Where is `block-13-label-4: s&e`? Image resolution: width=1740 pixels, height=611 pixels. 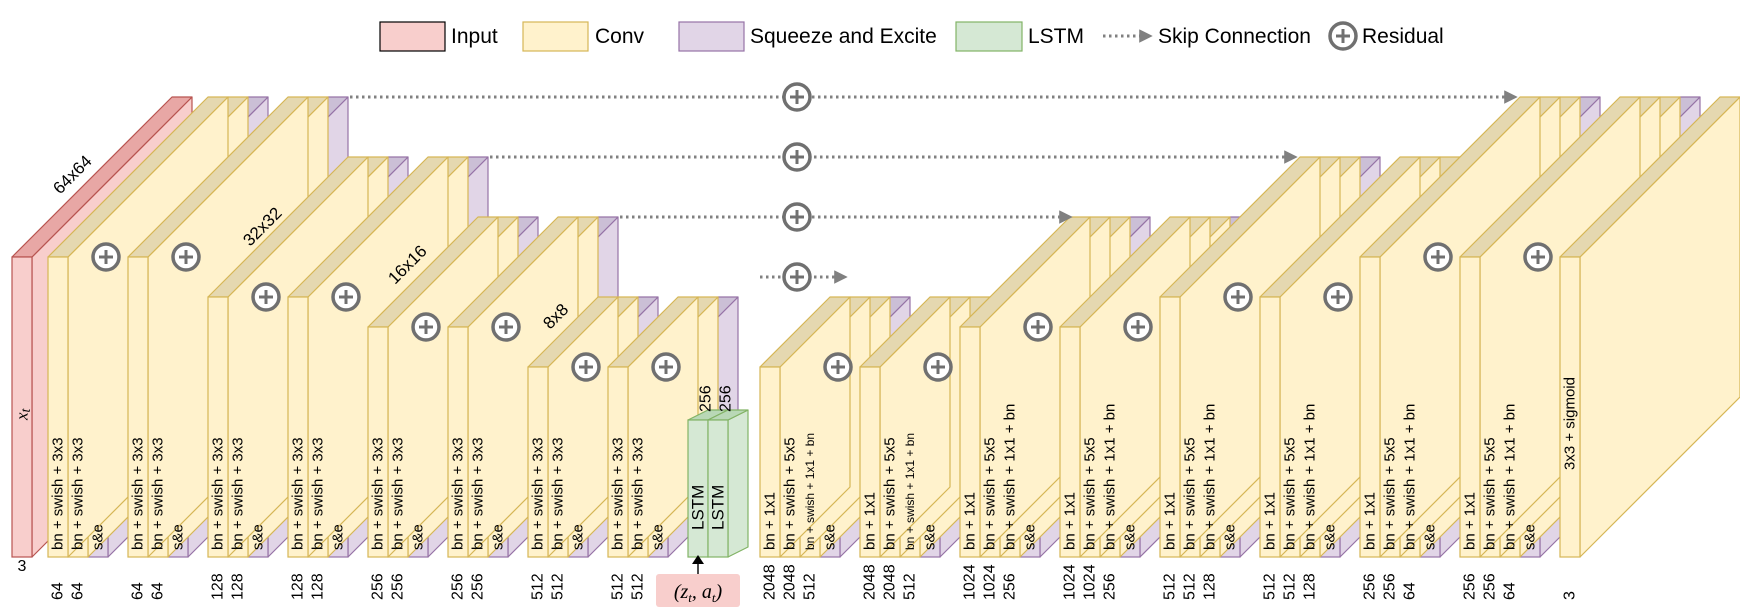 block-13-label-4: s&e is located at coordinates (1230, 537).